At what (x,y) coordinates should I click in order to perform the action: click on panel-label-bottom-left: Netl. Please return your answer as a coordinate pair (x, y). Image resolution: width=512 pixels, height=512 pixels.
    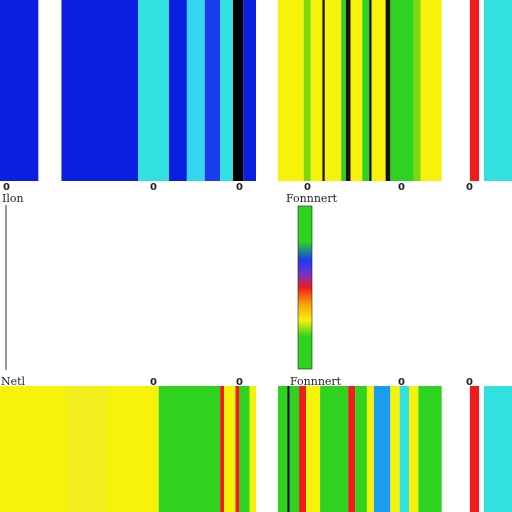
    Looking at the image, I should click on (13, 381).